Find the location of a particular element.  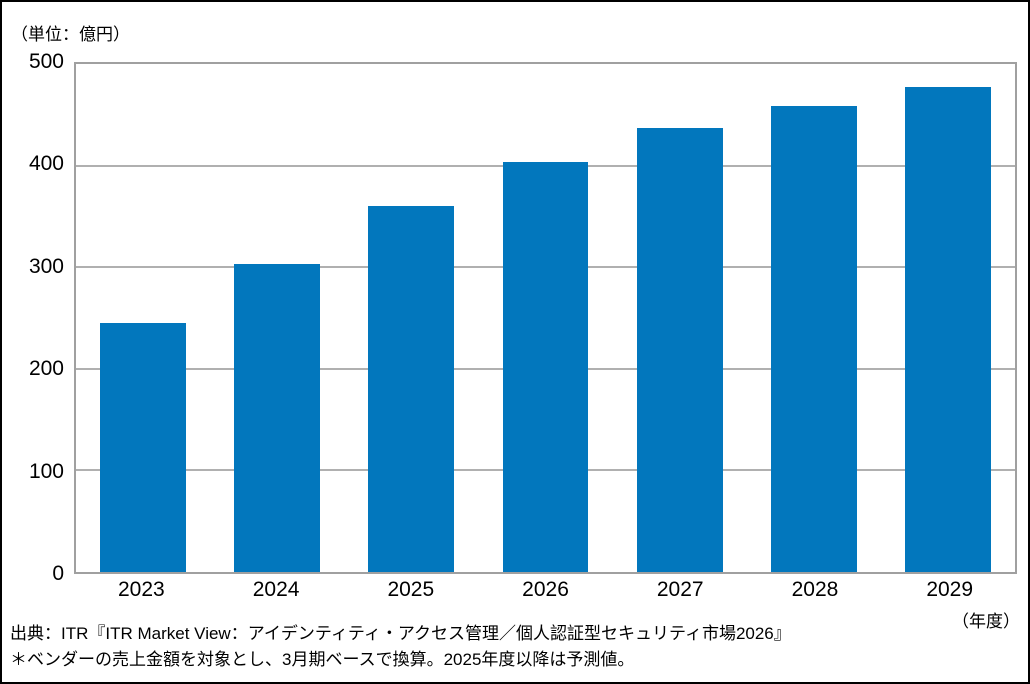

x-axis-tick-labels: 2023 2024 2025 2026 2027 2028 2029 is located at coordinates (545, 590).